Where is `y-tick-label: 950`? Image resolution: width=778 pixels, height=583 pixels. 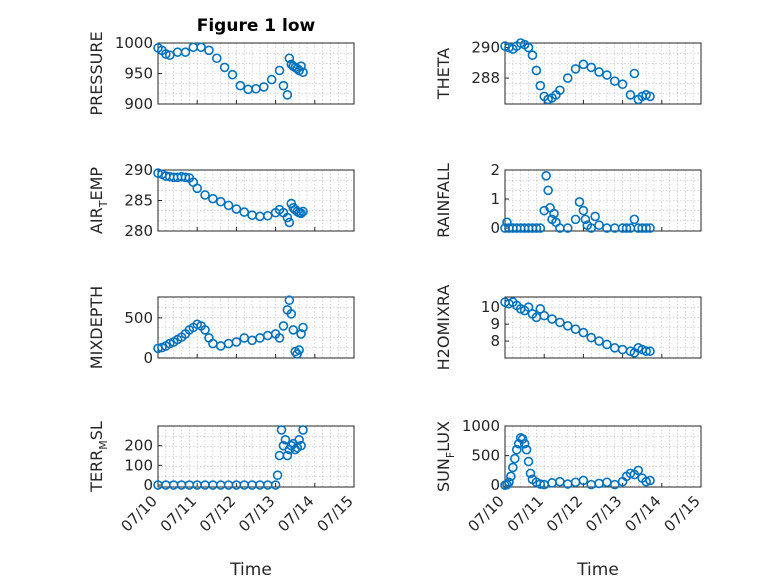 y-tick-label: 950 is located at coordinates (138, 74).